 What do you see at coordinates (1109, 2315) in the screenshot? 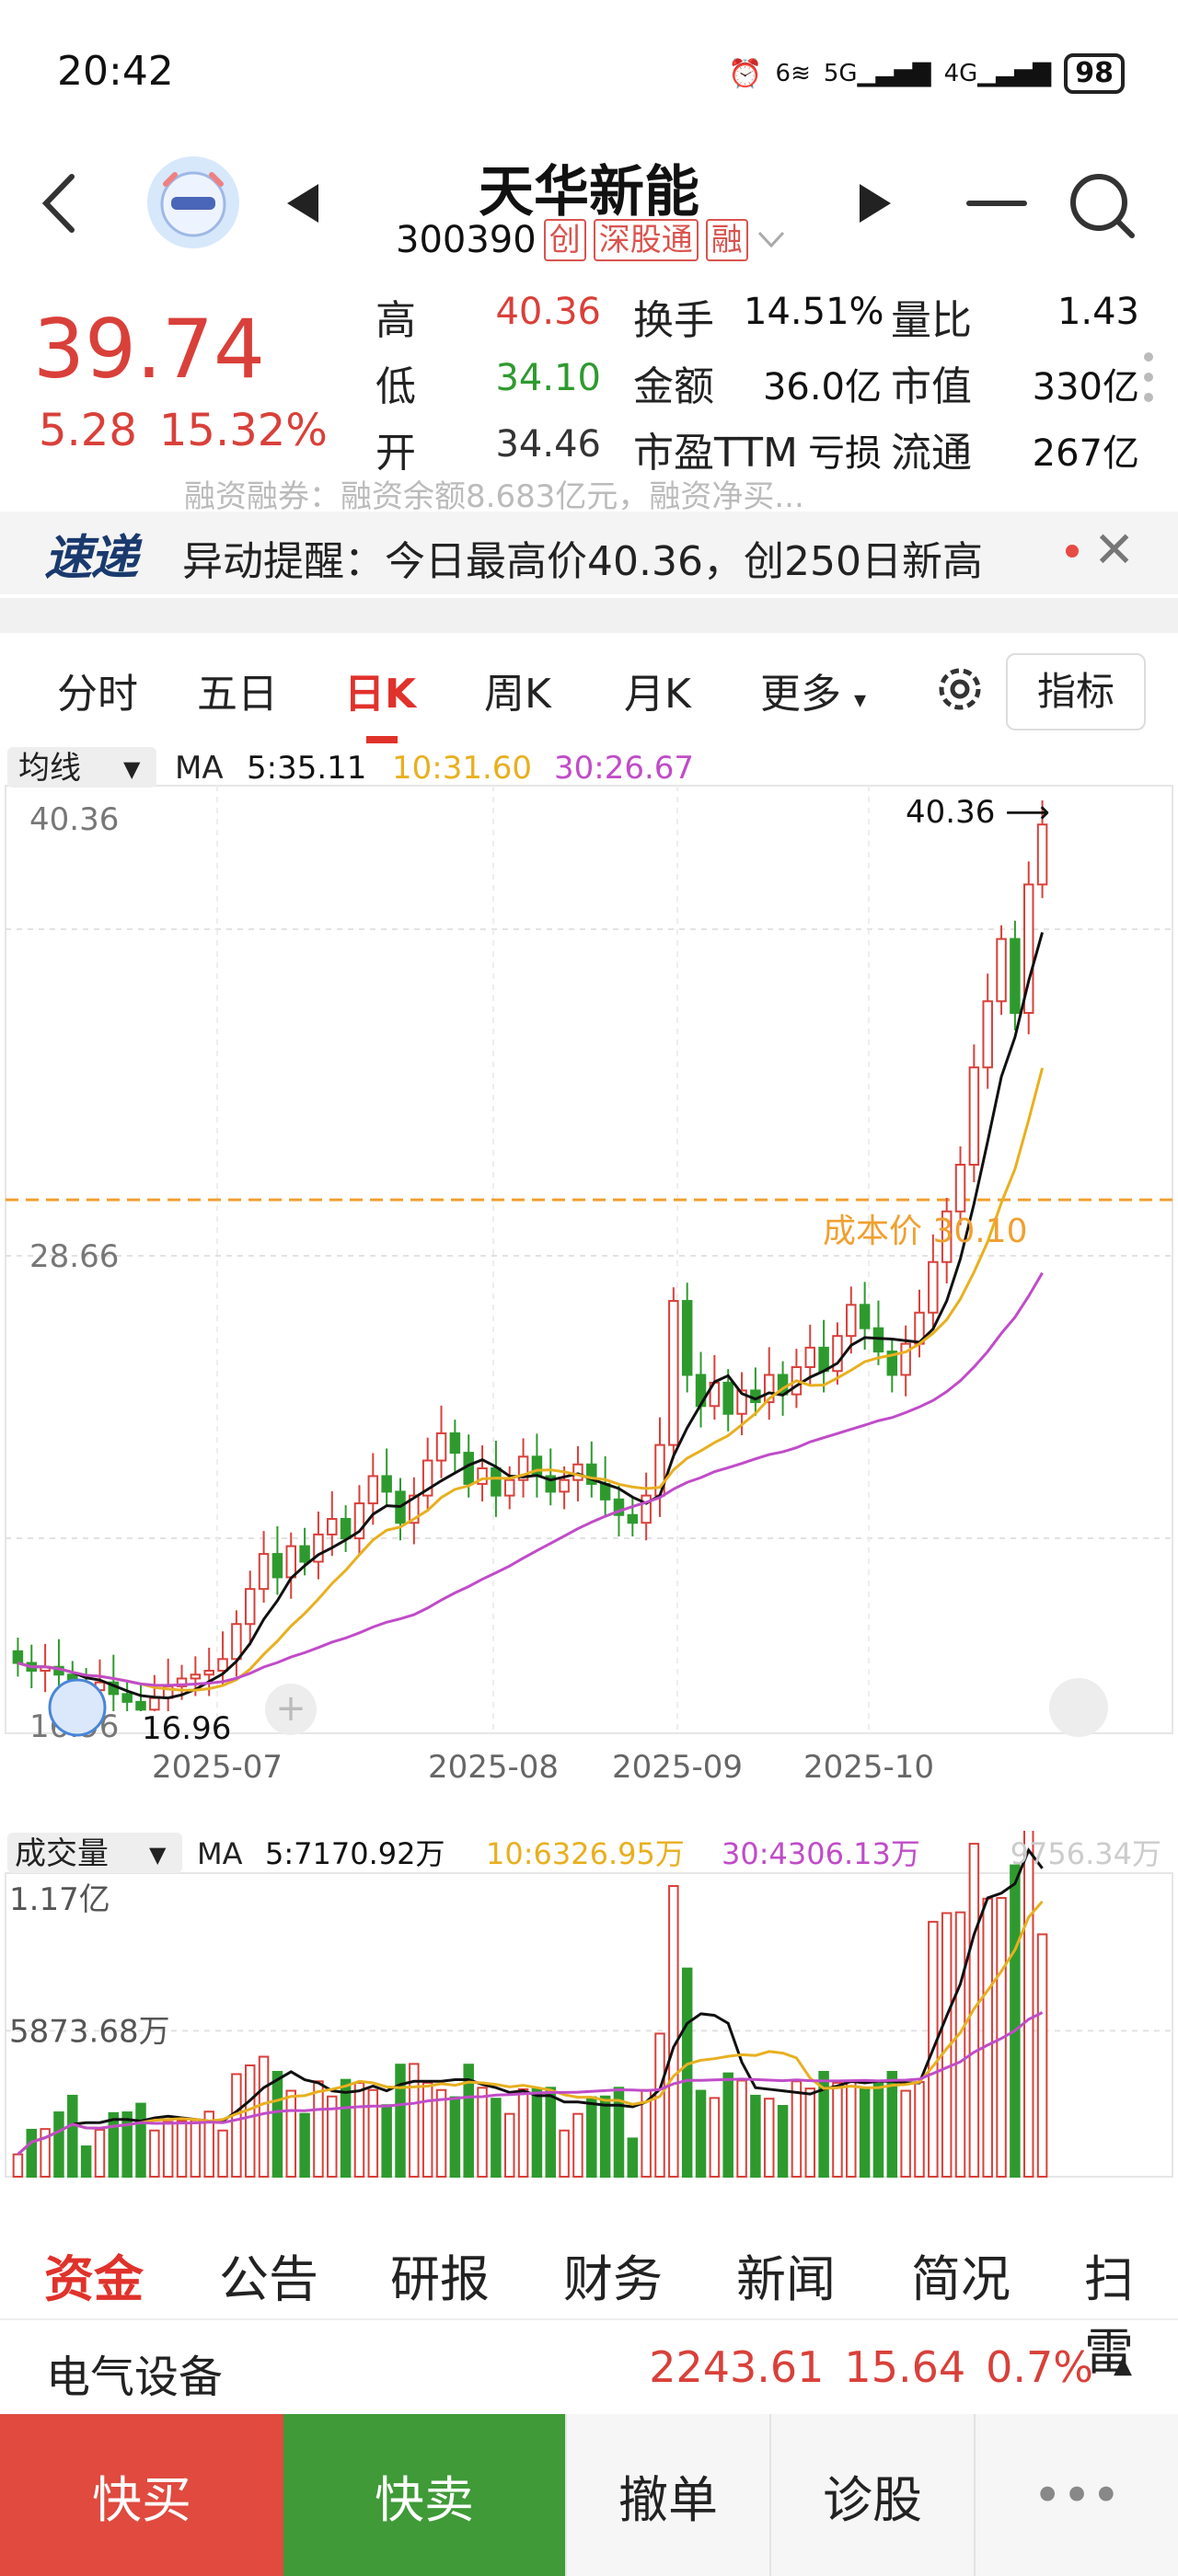
I see `tab-risk-scan: 扫雷` at bounding box center [1109, 2315].